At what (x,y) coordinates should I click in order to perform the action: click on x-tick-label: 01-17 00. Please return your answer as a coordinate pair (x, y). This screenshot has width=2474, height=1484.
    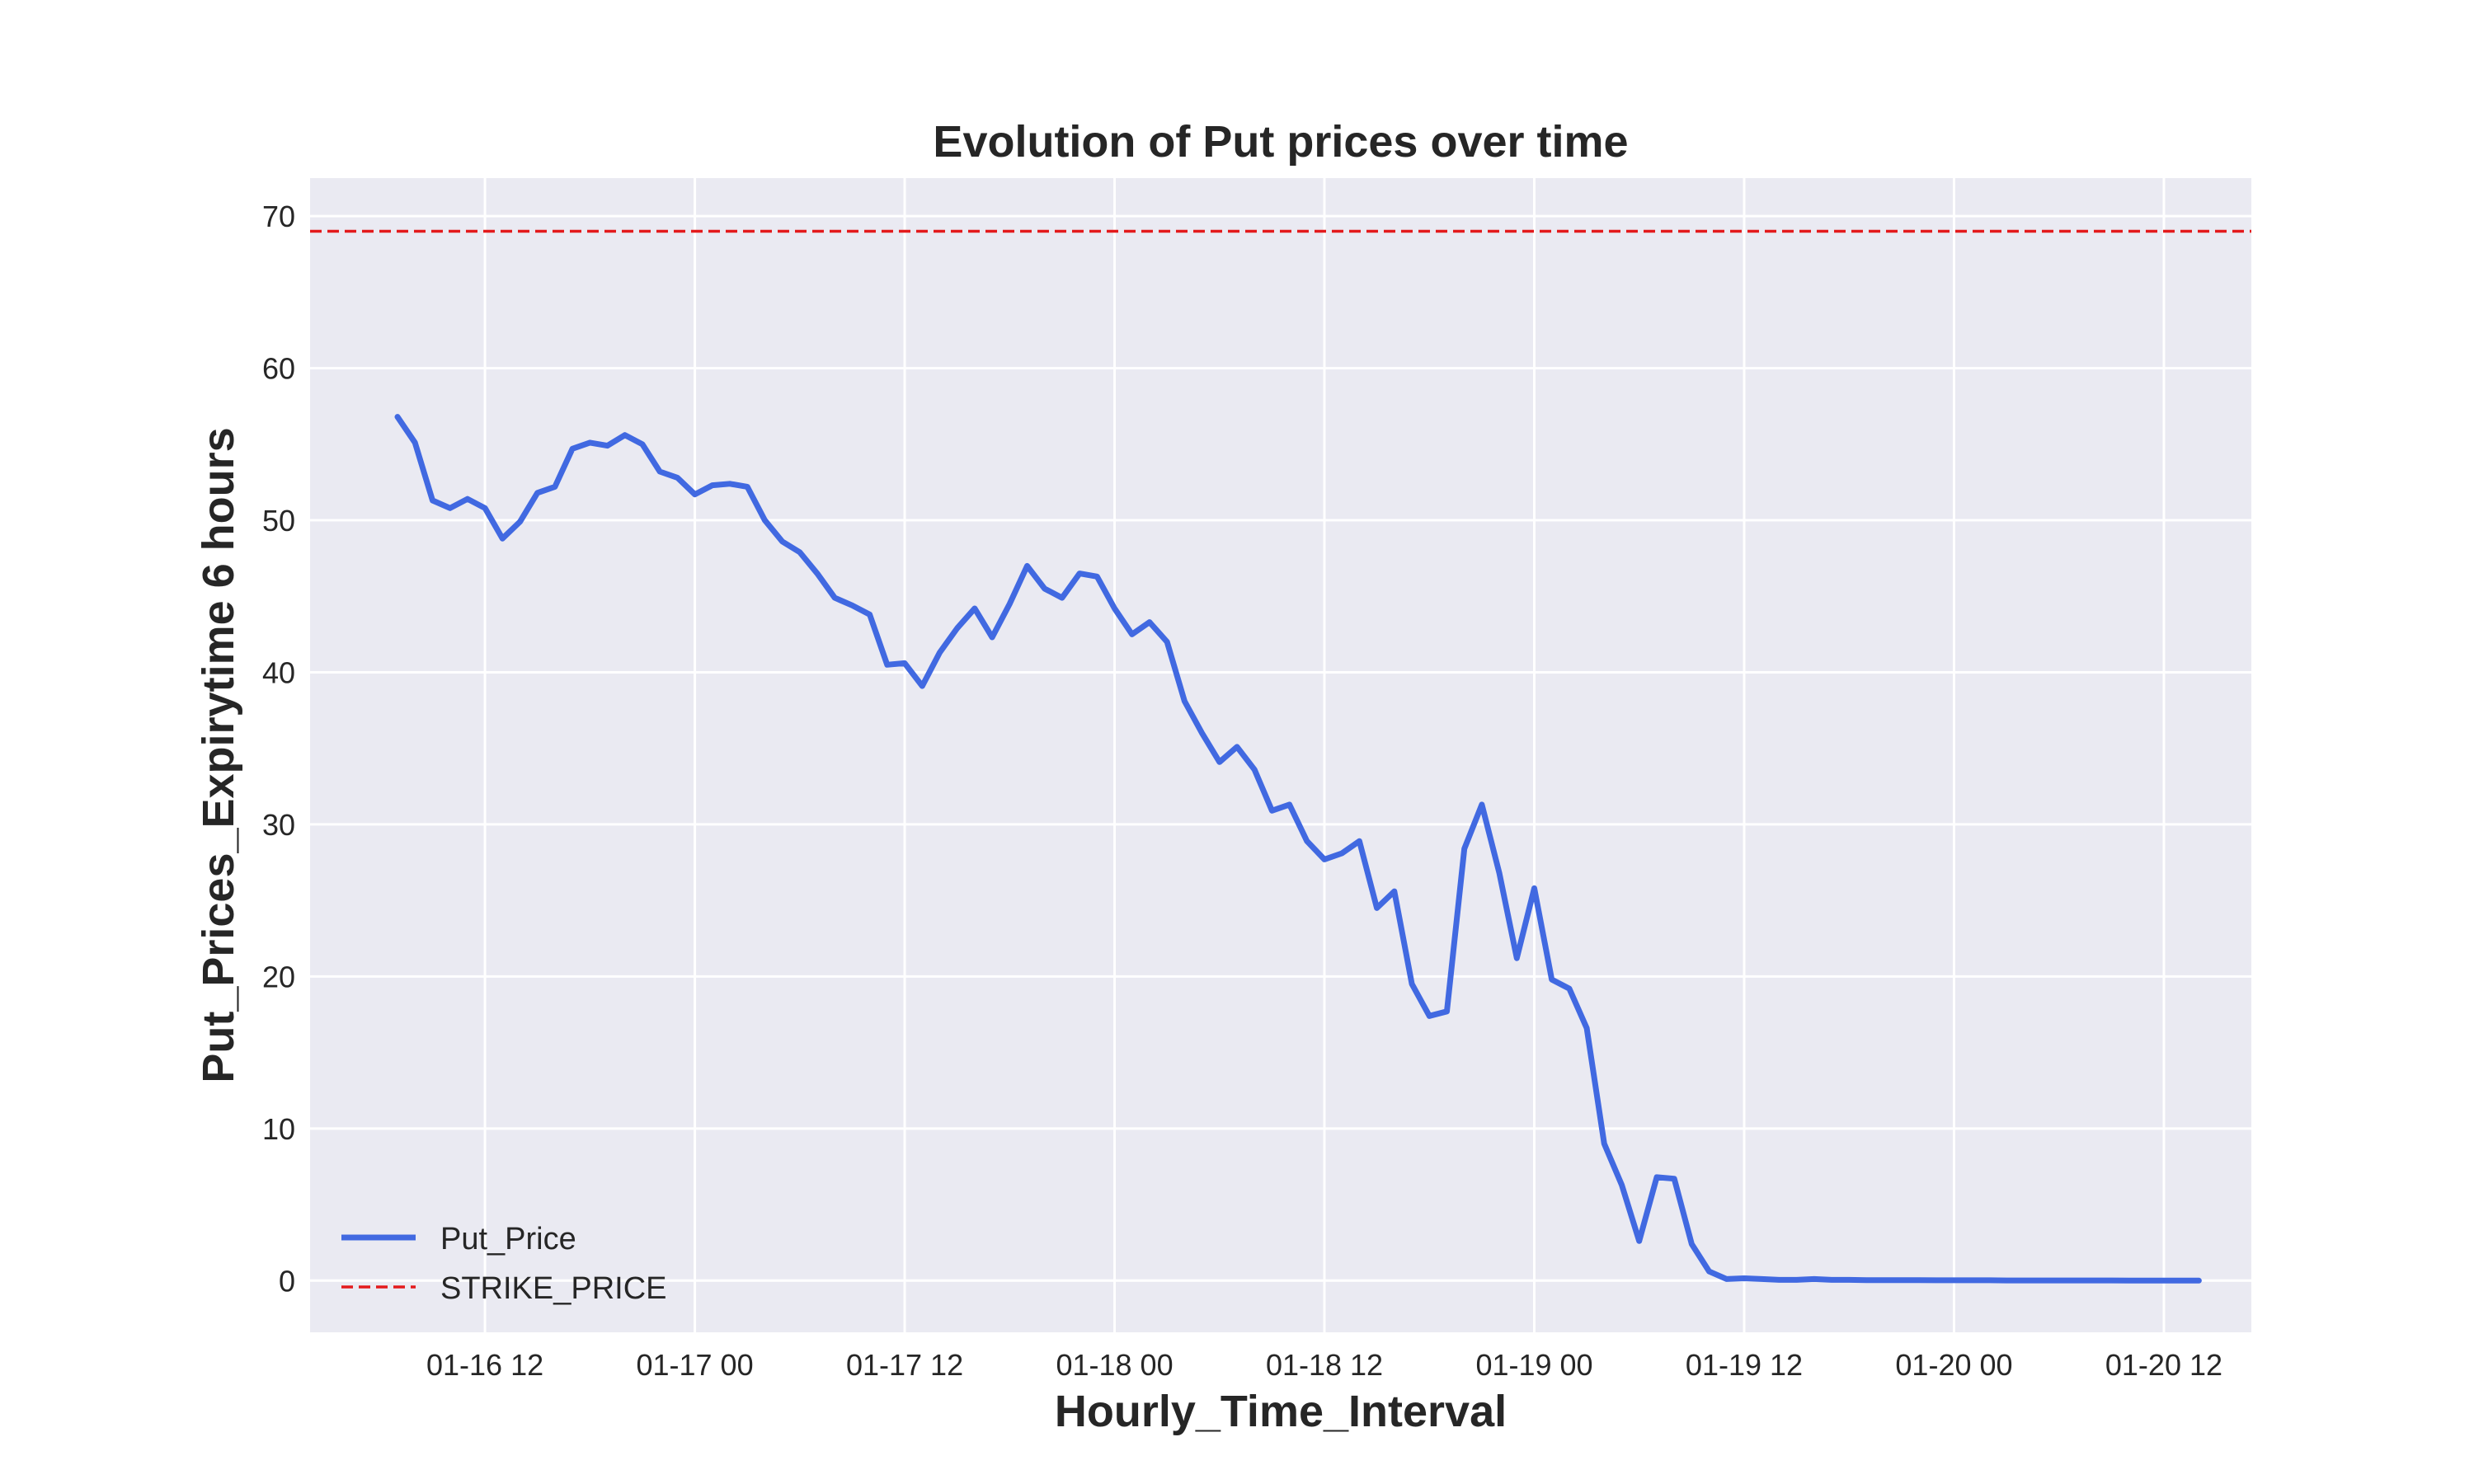
    Looking at the image, I should click on (694, 1365).